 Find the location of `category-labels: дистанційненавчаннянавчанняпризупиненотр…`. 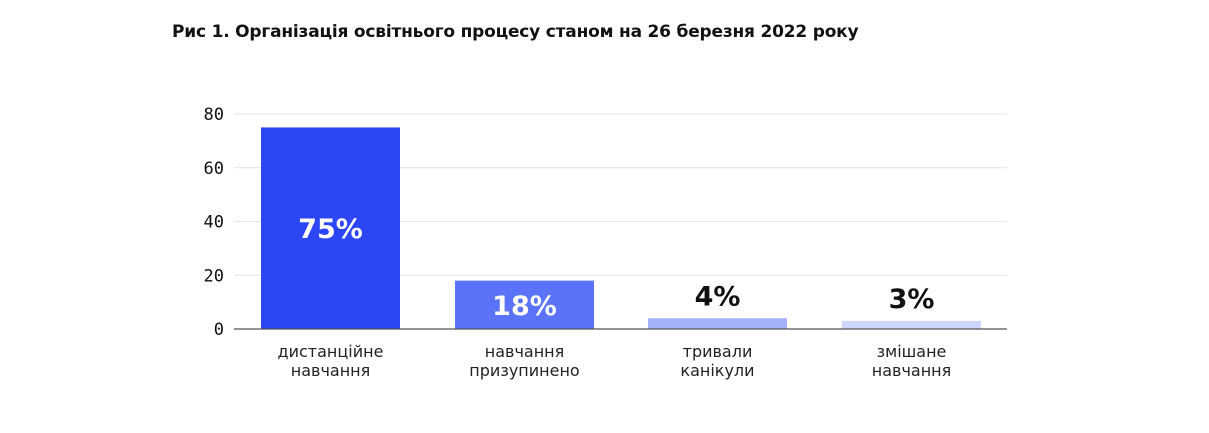

category-labels: дистанційненавчаннянавчанняпризупиненотр… is located at coordinates (615, 361).